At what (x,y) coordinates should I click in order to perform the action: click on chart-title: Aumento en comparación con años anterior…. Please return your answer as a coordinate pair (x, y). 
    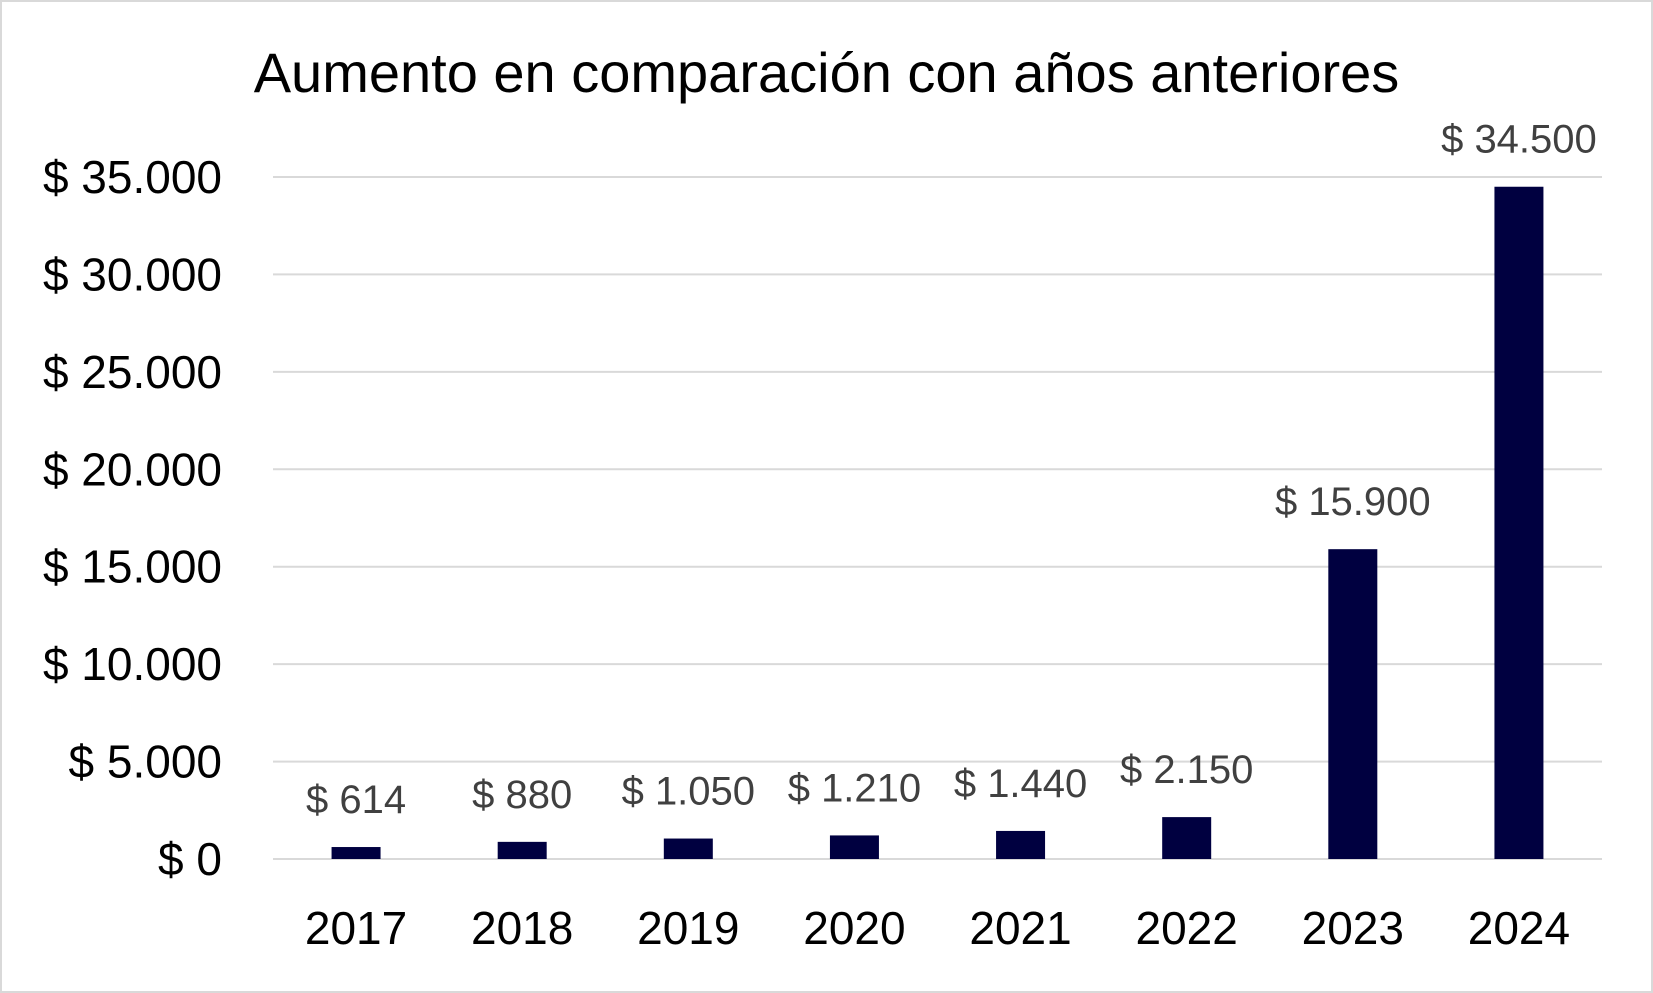
    Looking at the image, I should click on (826, 72).